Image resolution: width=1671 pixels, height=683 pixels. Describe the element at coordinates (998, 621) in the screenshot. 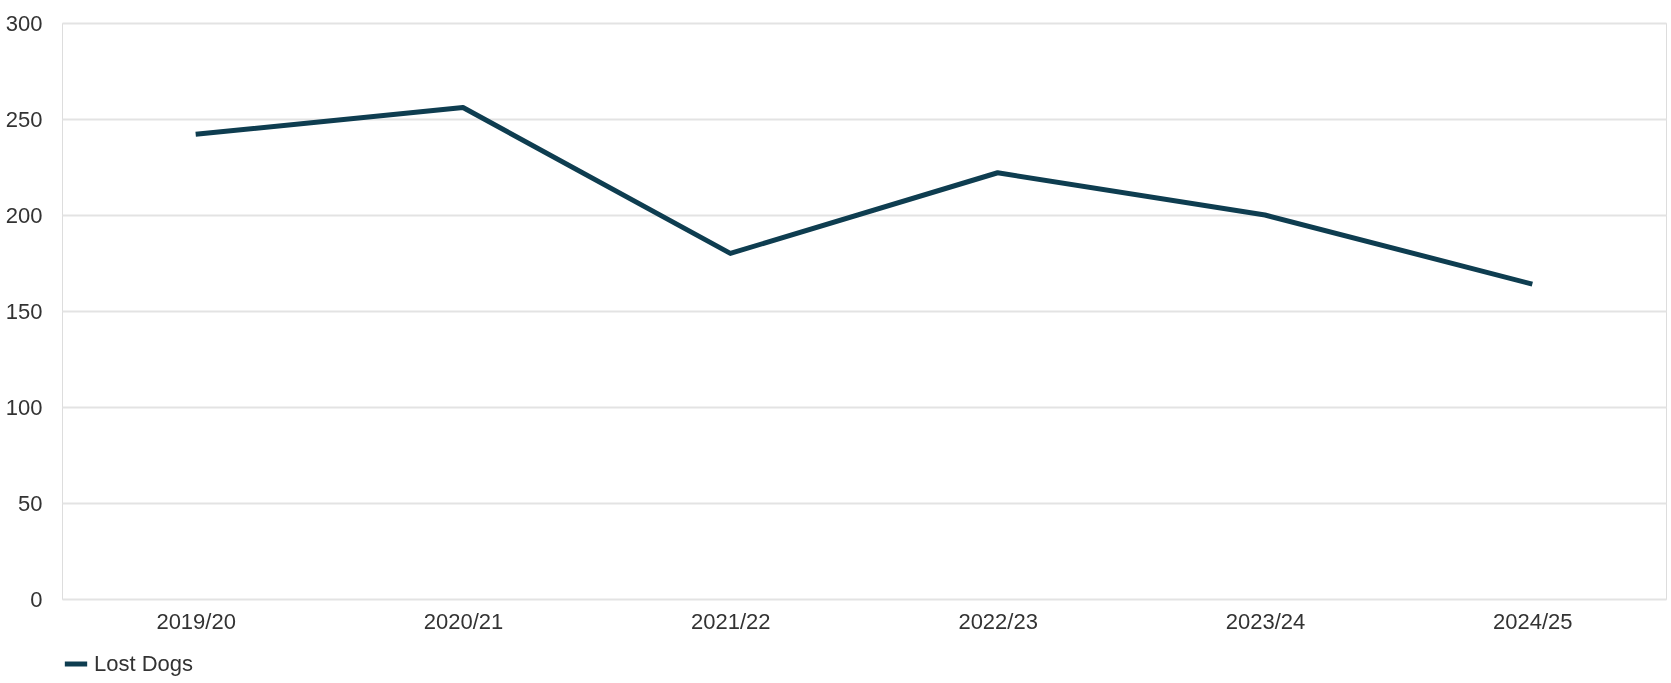

I see `x-tick-label: 2022/23` at that location.